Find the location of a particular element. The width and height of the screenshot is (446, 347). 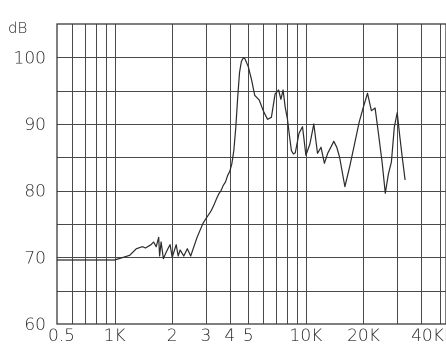

y-tick-label: 100 is located at coordinates (30, 58).